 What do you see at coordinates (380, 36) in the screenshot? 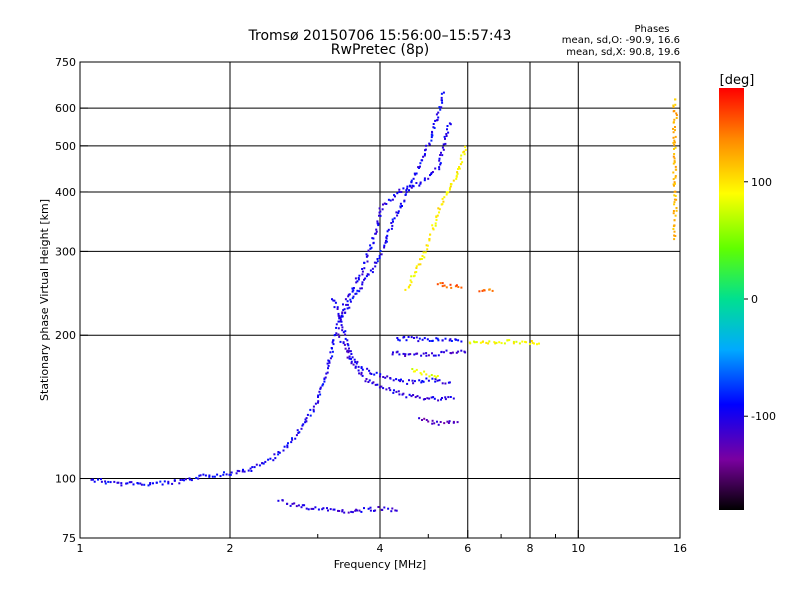
I see `chart-title: Tromsø 20150706 15:56:00–15:57:43` at bounding box center [380, 36].